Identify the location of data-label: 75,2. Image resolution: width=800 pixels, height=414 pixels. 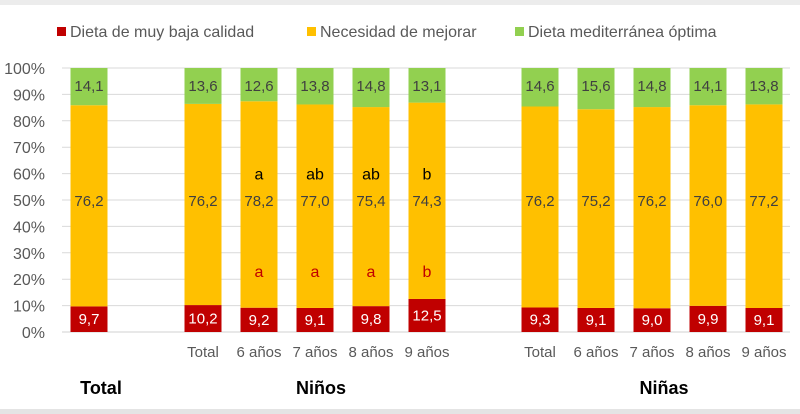
(595, 201).